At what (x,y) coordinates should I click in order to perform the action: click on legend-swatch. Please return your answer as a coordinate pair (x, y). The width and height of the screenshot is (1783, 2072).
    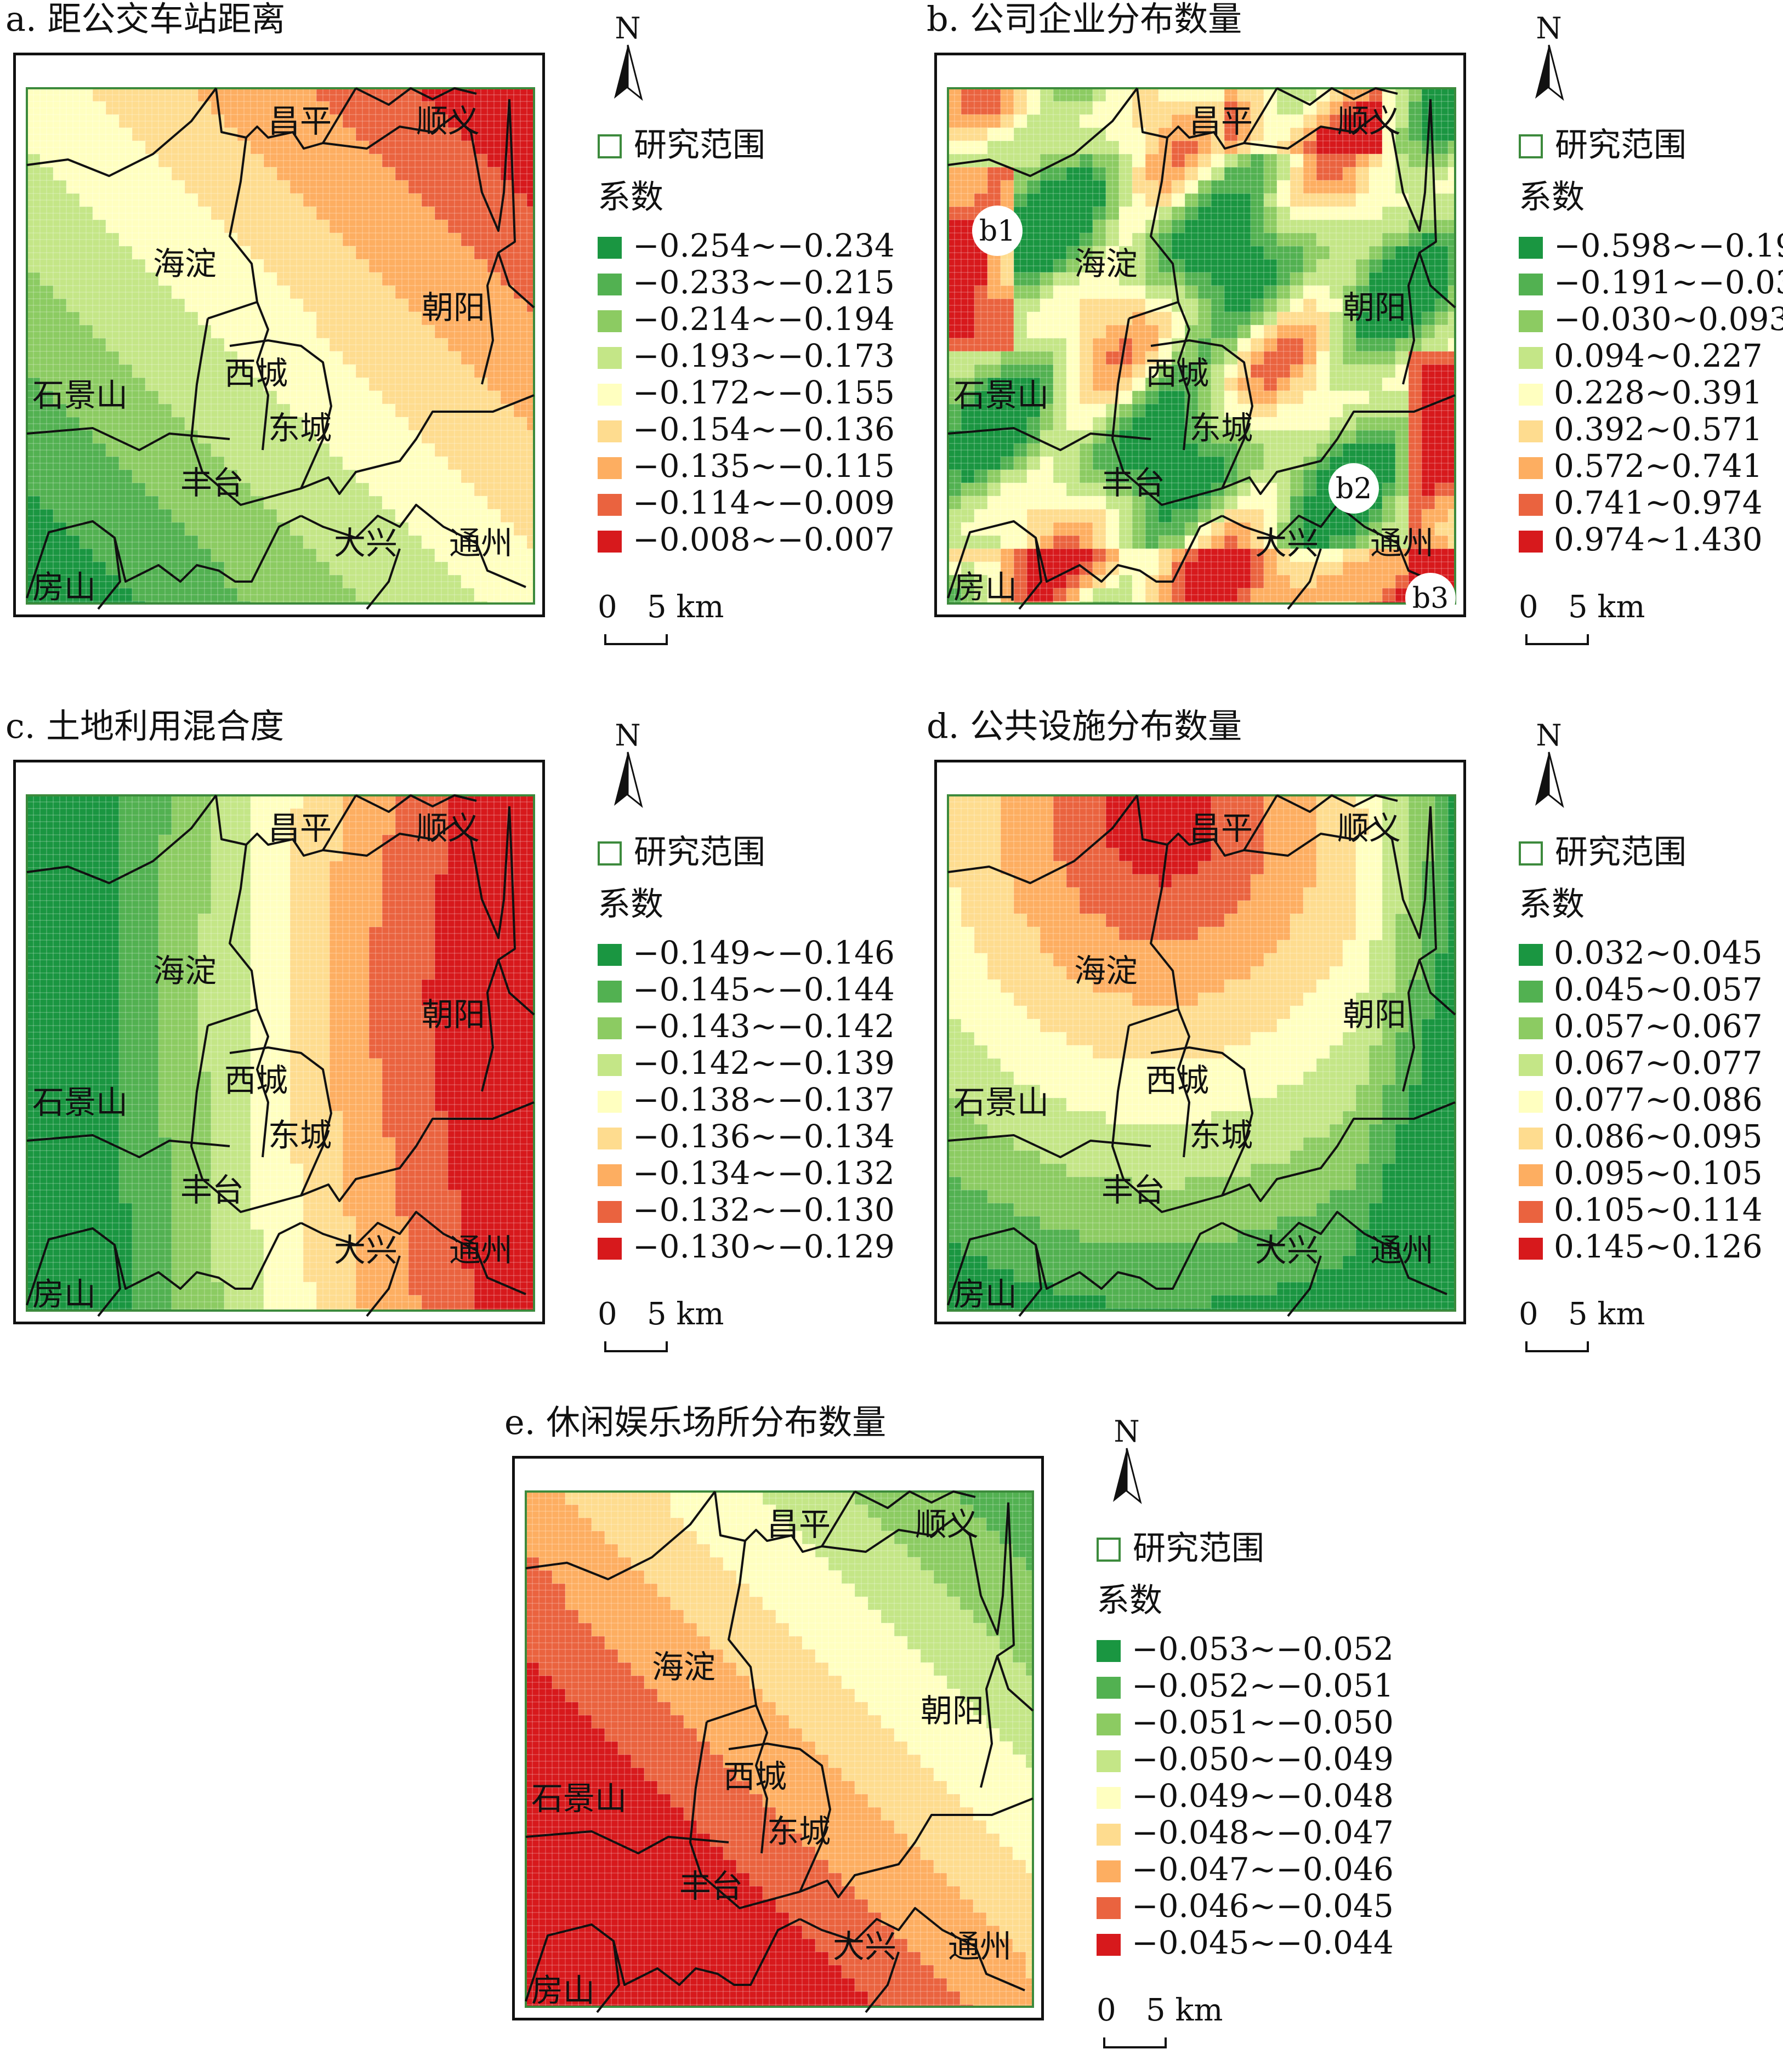
    Looking at the image, I should click on (610, 1249).